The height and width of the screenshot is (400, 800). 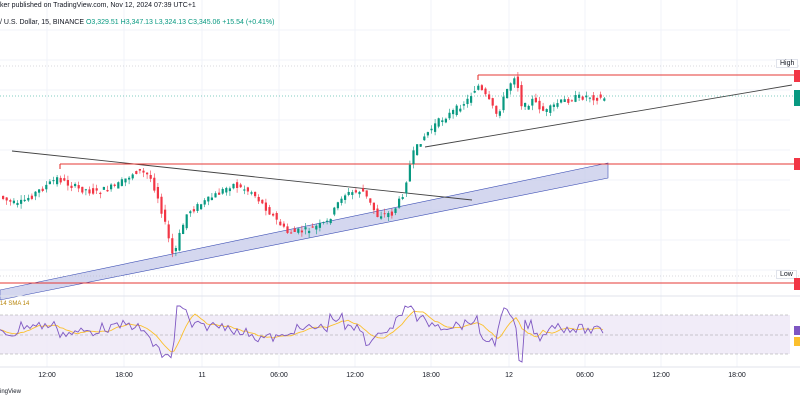 I want to click on ohlc-high: H3,347.13, so click(x=136, y=22).